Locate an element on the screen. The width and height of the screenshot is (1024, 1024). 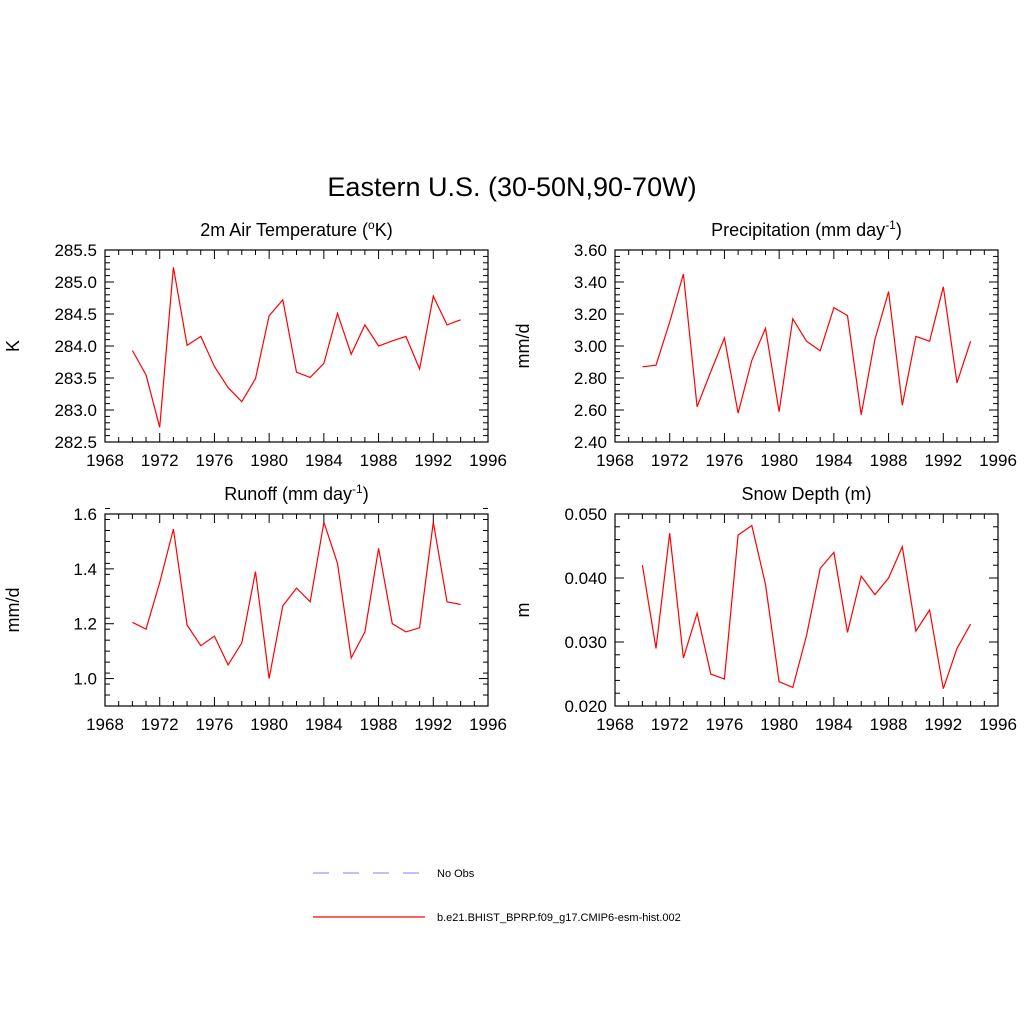
panel-title-main: Precipitation (mm day is located at coordinates (798, 230).